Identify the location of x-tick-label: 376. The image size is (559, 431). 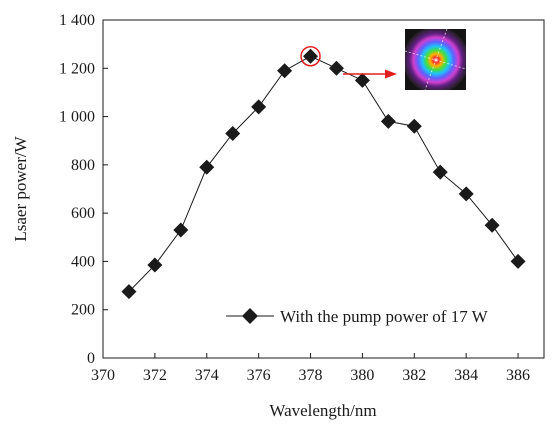
(259, 375).